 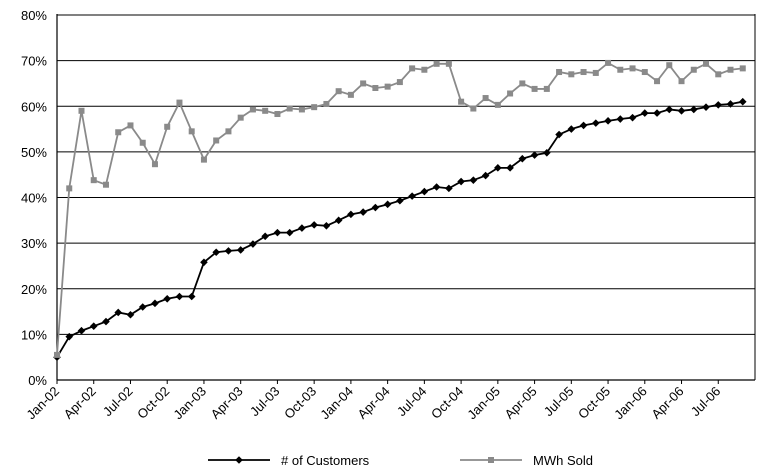 What do you see at coordinates (34, 15) in the screenshot?
I see `y-tick-label: 80%` at bounding box center [34, 15].